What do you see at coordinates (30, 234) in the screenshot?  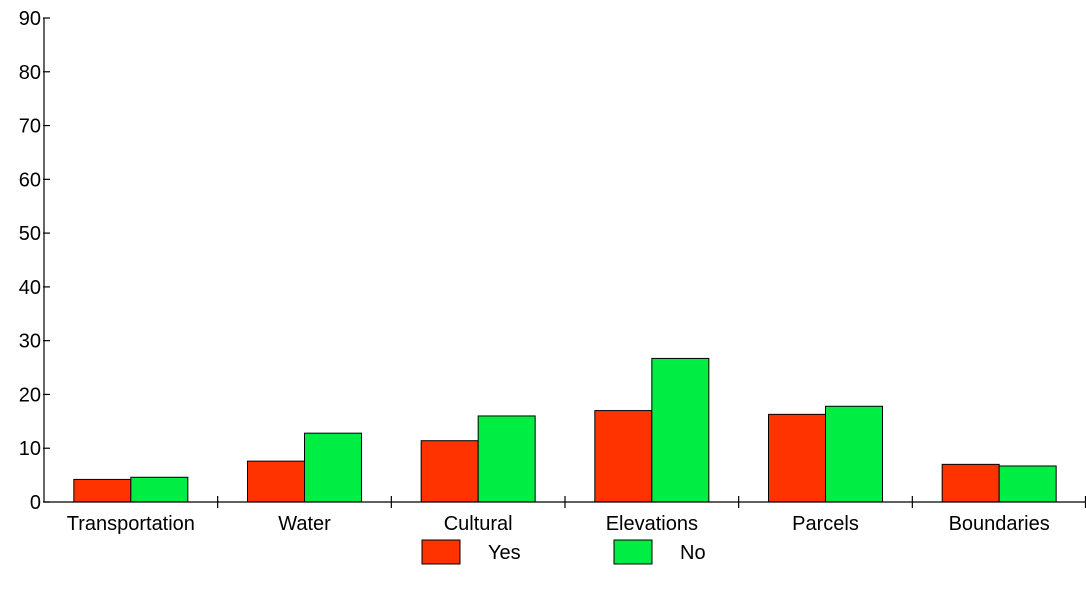 I see `y-tick-label: 50` at bounding box center [30, 234].